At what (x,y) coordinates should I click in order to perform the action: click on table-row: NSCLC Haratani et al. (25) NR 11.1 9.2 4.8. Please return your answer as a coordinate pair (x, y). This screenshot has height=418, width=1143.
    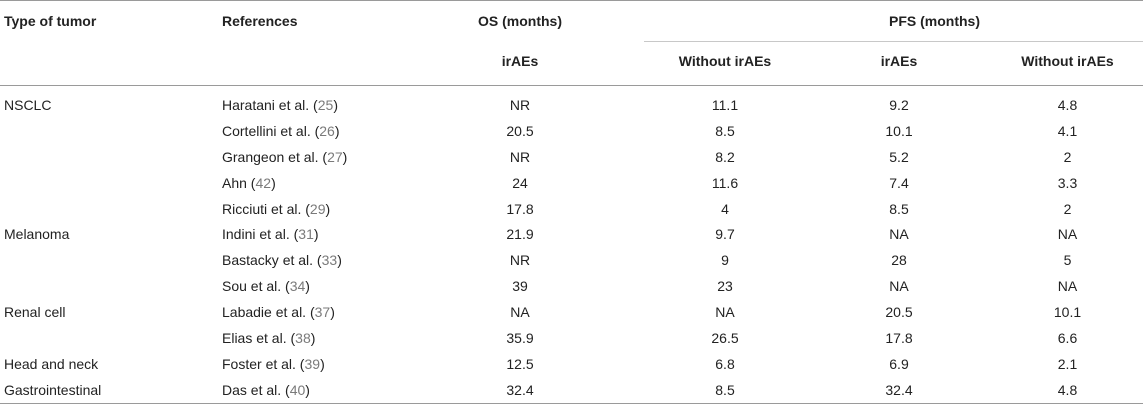
    Looking at the image, I should click on (571, 105).